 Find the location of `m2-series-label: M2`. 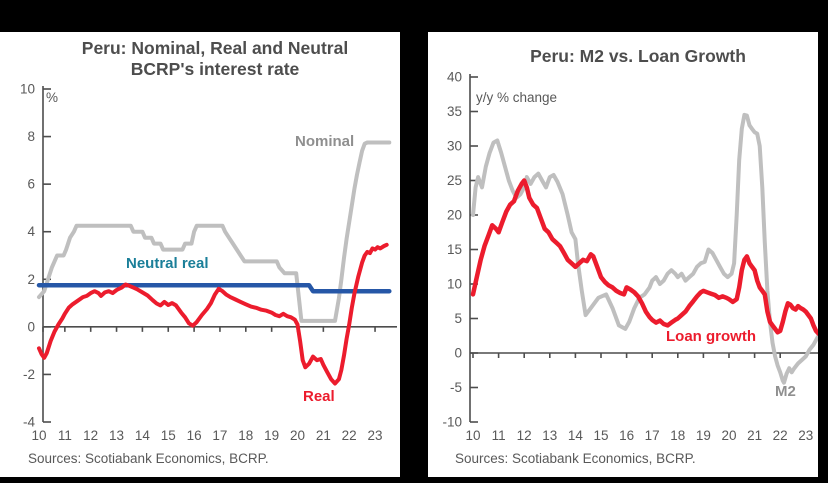

m2-series-label: M2 is located at coordinates (785, 391).